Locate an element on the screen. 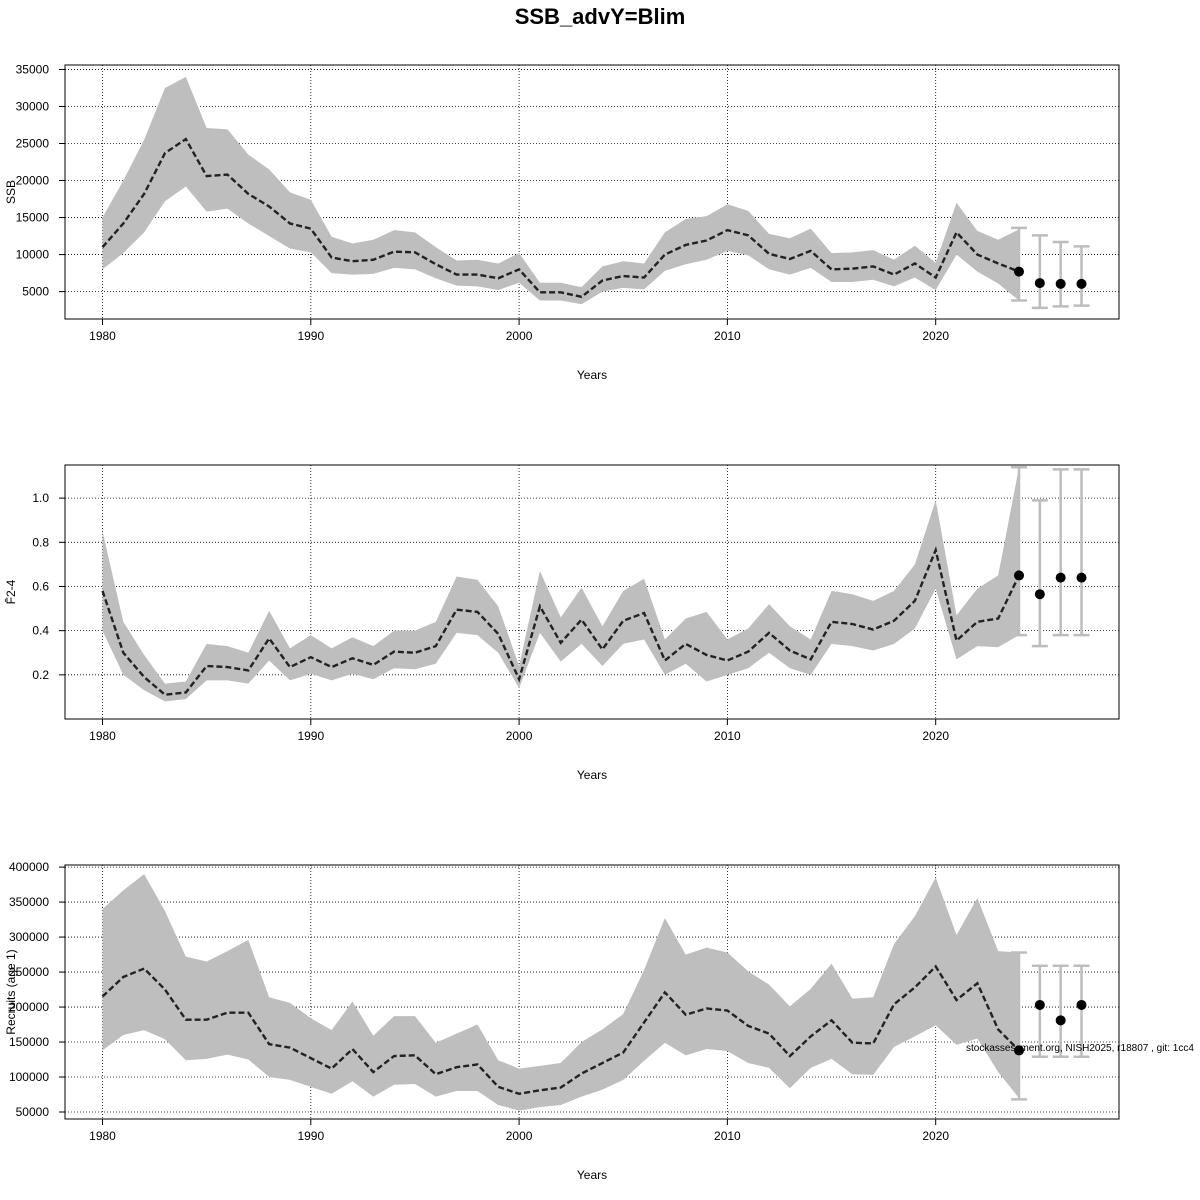 This screenshot has width=1200, height=1200. y-tick-label: 350000 is located at coordinates (29, 902).